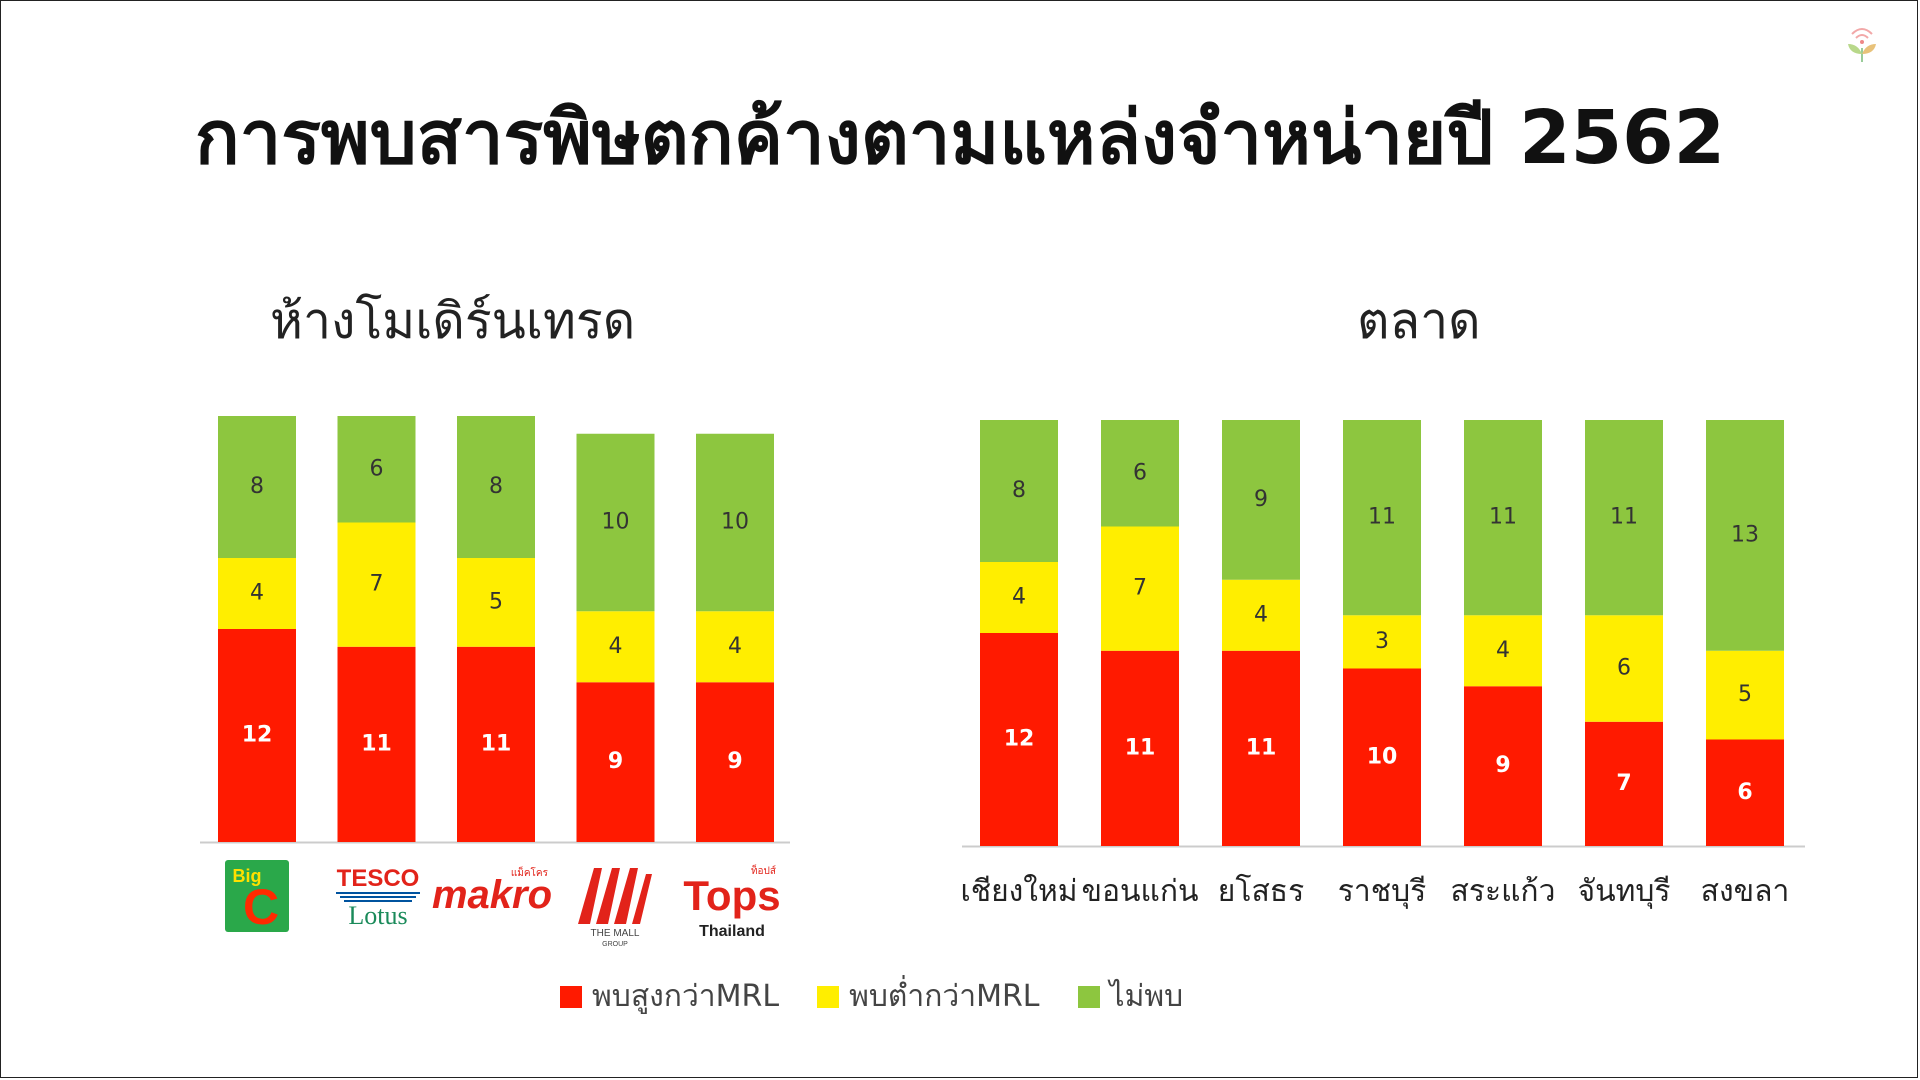 The image size is (1920, 1080). What do you see at coordinates (828, 996) in the screenshot?
I see `legend-swatch-yellow` at bounding box center [828, 996].